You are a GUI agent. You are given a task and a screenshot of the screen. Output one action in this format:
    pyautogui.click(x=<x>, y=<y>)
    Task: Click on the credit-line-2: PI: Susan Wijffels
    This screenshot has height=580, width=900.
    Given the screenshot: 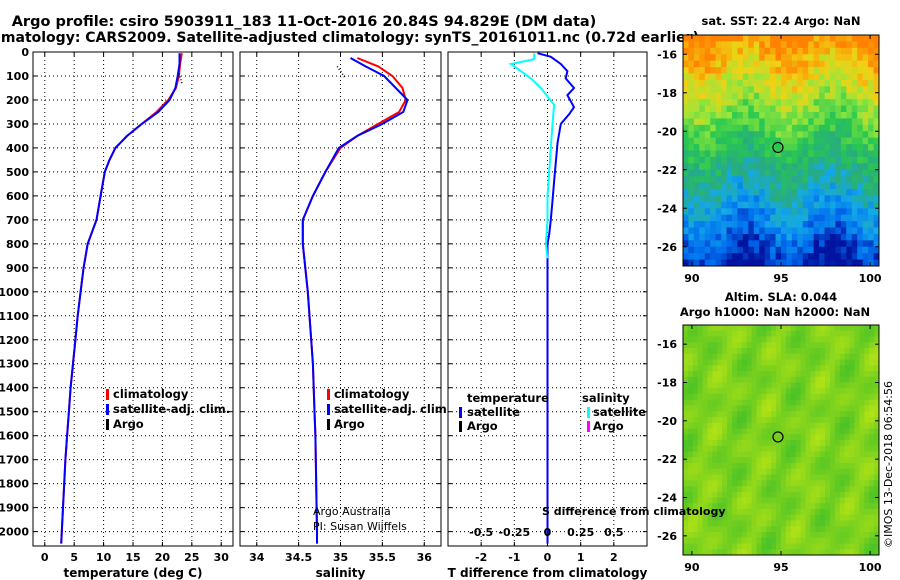 What is the action you would take?
    pyautogui.click(x=360, y=526)
    